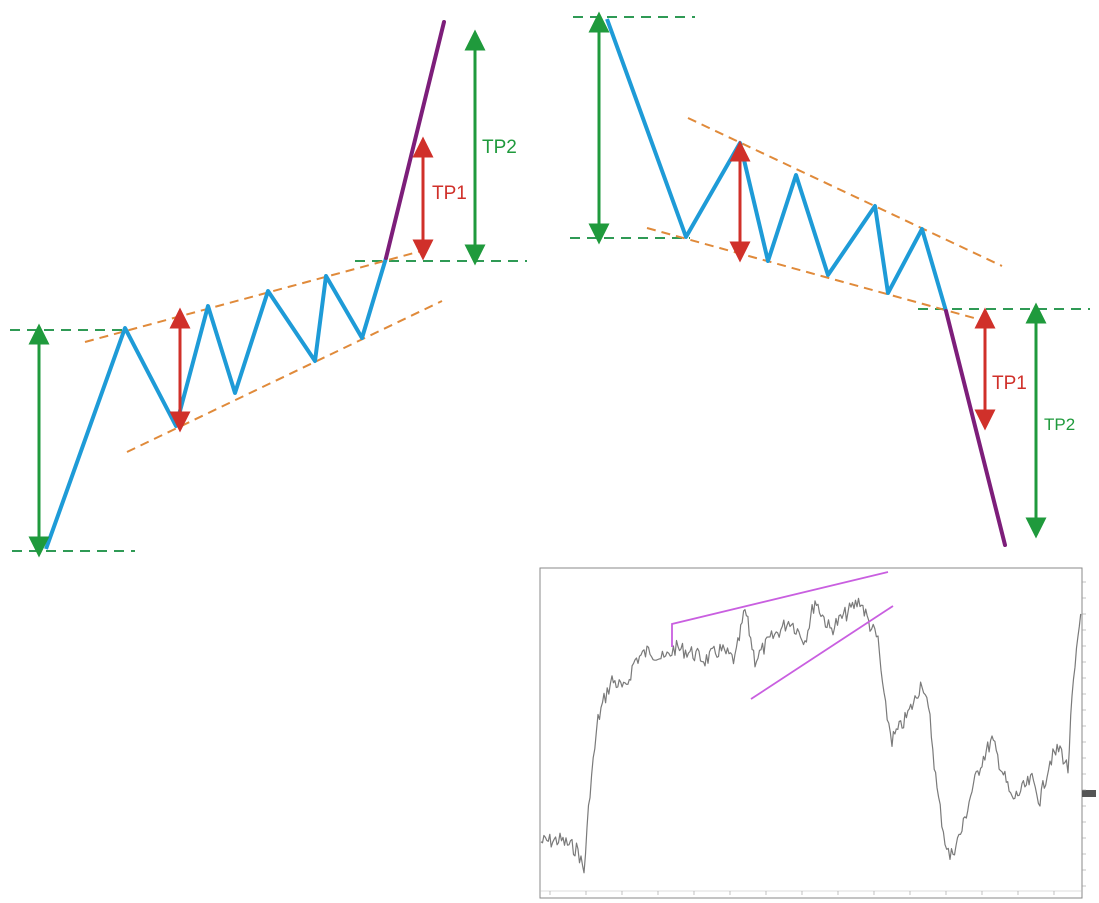 The image size is (1099, 903). I want to click on falling-wedge-lower-boundary, so click(816, 274).